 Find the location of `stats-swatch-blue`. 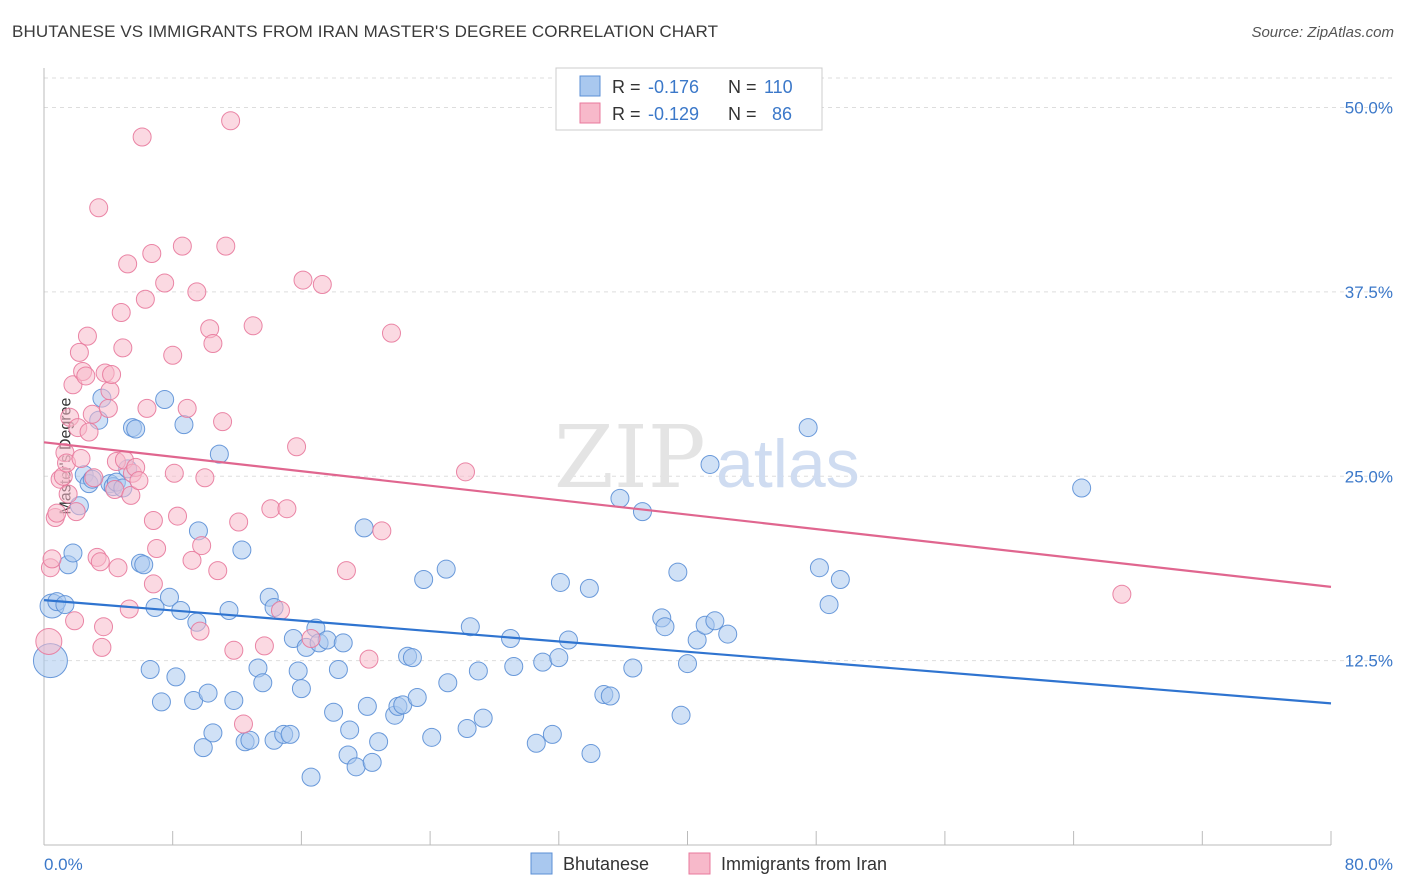

stats-swatch-blue is located at coordinates (590, 86).